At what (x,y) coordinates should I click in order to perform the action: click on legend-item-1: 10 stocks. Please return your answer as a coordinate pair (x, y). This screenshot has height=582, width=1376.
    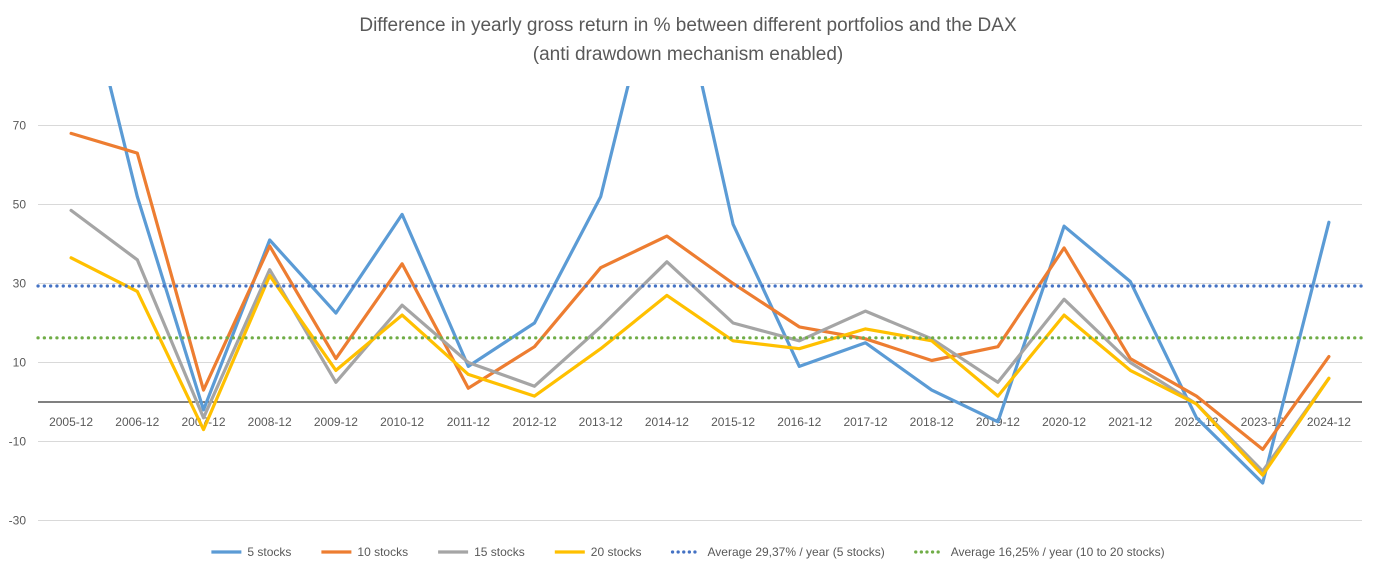
    Looking at the image, I should click on (364, 552).